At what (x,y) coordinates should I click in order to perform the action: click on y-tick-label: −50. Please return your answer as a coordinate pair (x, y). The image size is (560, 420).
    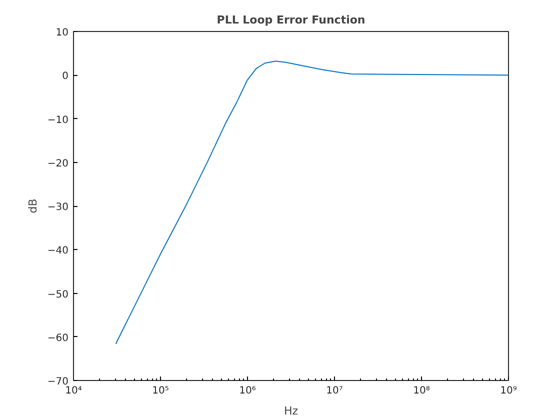
    Looking at the image, I should click on (58, 294).